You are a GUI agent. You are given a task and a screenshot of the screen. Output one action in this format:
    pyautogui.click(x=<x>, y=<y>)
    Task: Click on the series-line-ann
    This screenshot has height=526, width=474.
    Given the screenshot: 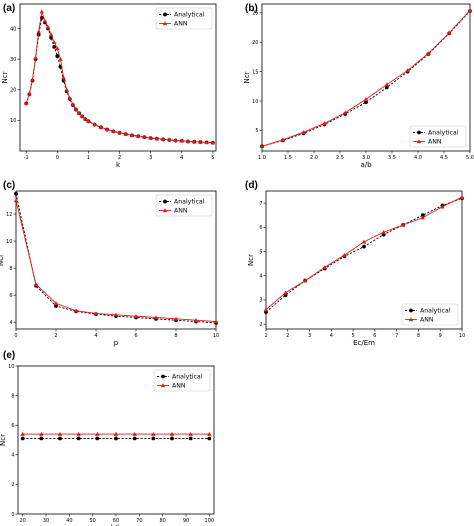 What is the action you would take?
    pyautogui.click(x=119, y=77)
    